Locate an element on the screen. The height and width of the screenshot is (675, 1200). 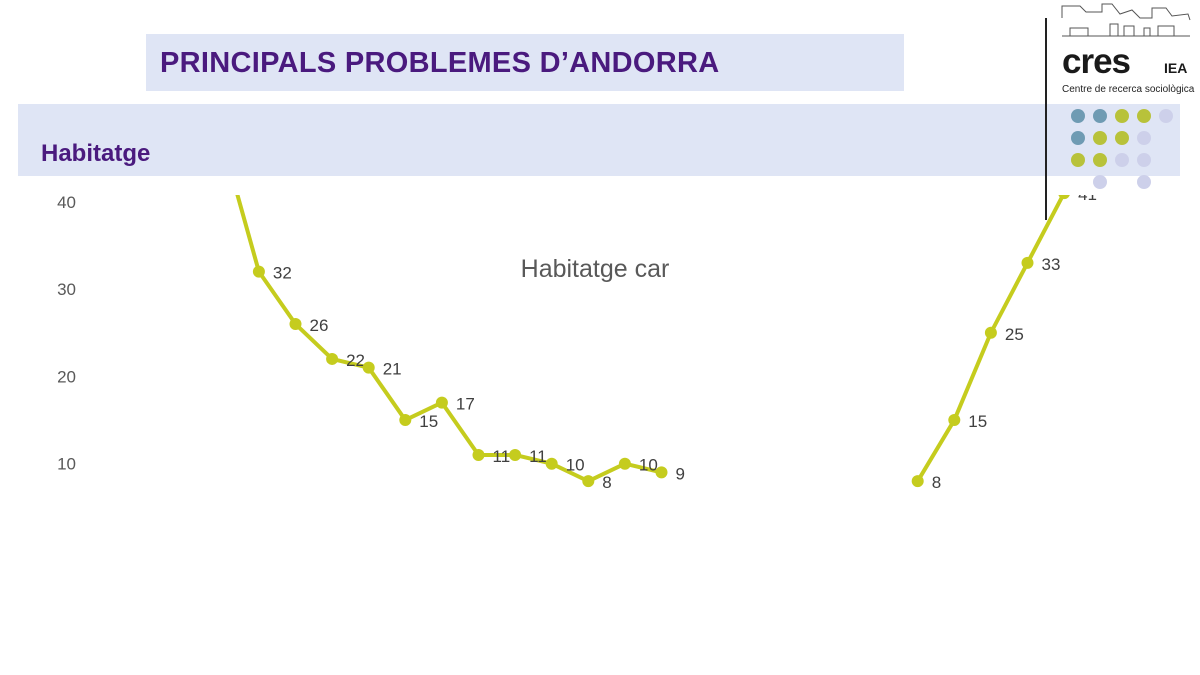
skyline-icon is located at coordinates (1126, 20).